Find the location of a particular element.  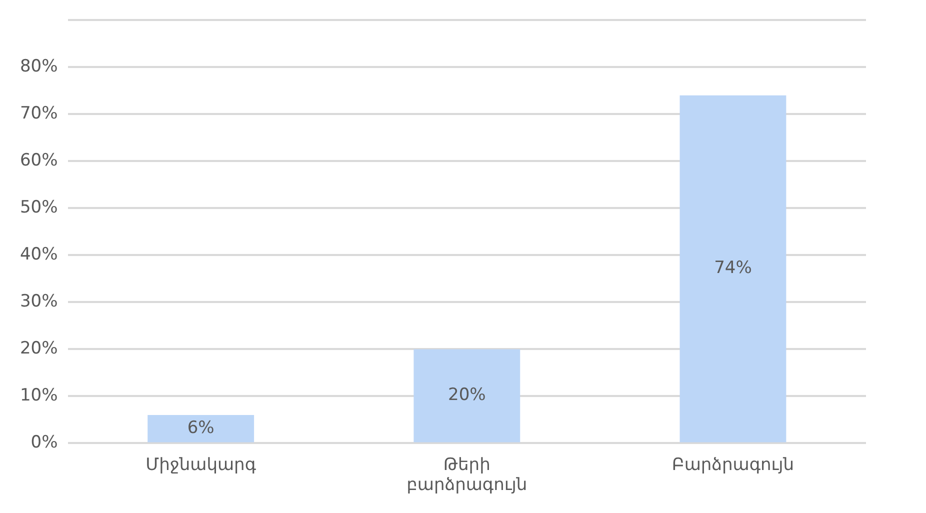

x-tick-label: Բարձրագույն is located at coordinates (733, 464).